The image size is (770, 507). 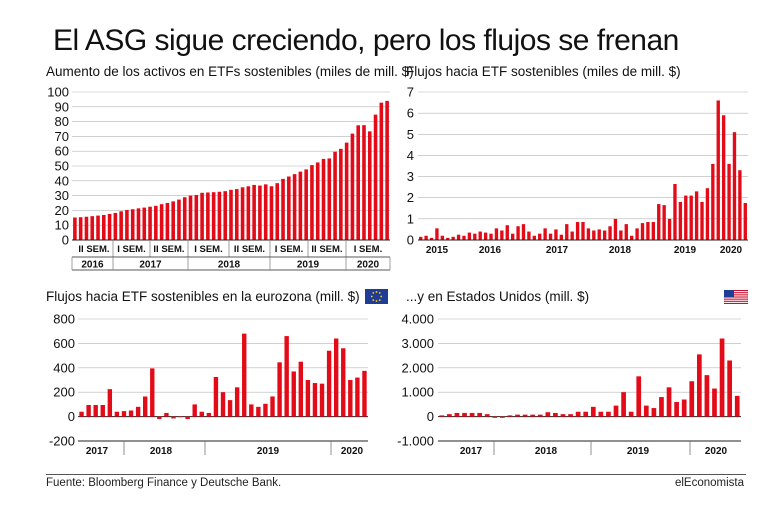 What do you see at coordinates (437, 250) in the screenshot?
I see `year-label: 2015` at bounding box center [437, 250].